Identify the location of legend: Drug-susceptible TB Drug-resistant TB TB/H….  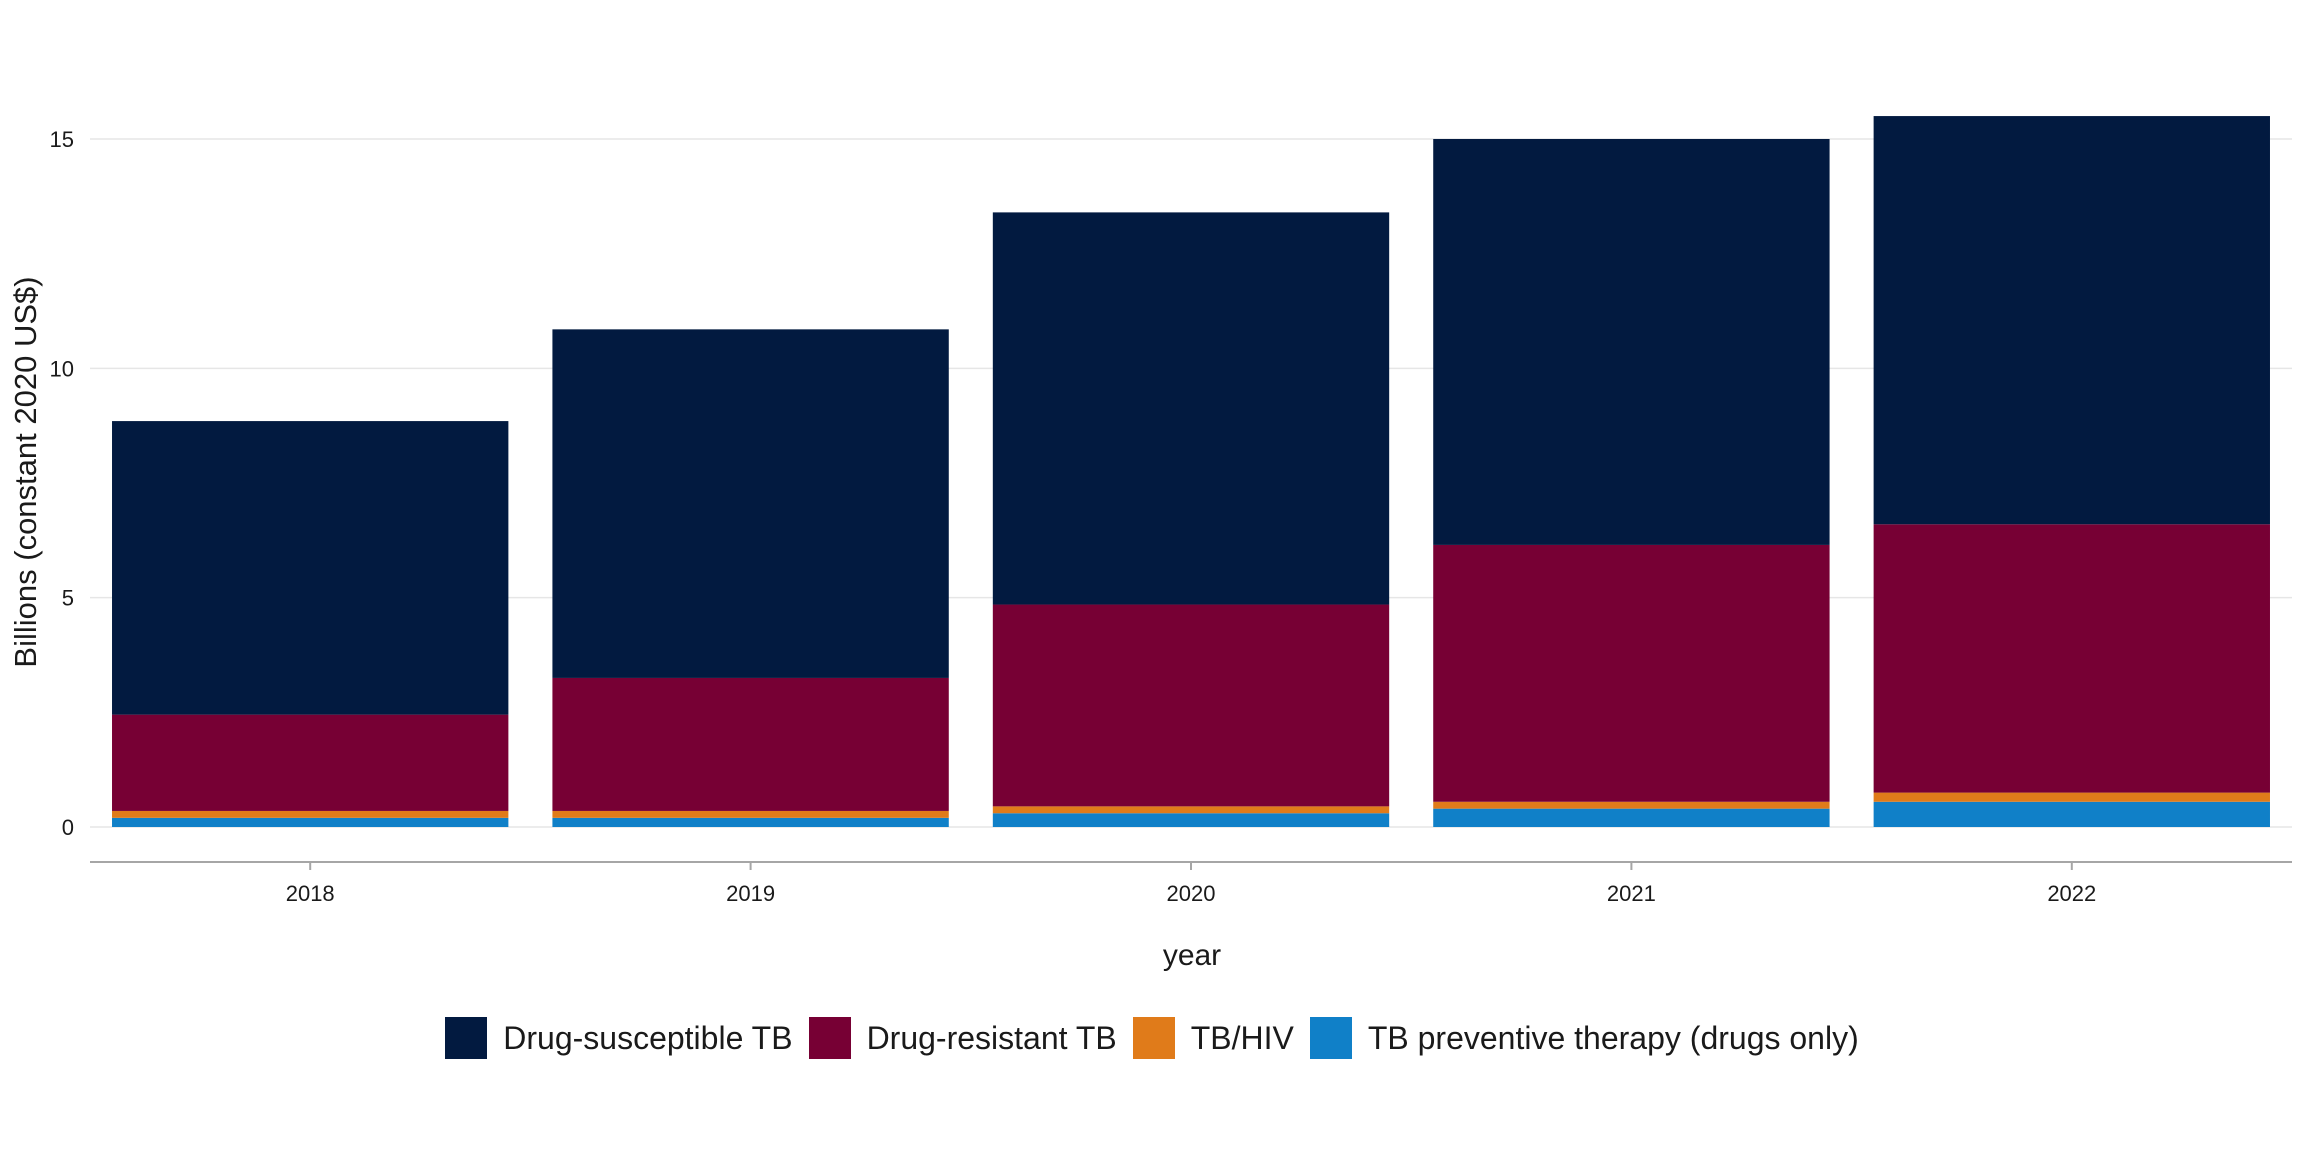
(1152, 1038).